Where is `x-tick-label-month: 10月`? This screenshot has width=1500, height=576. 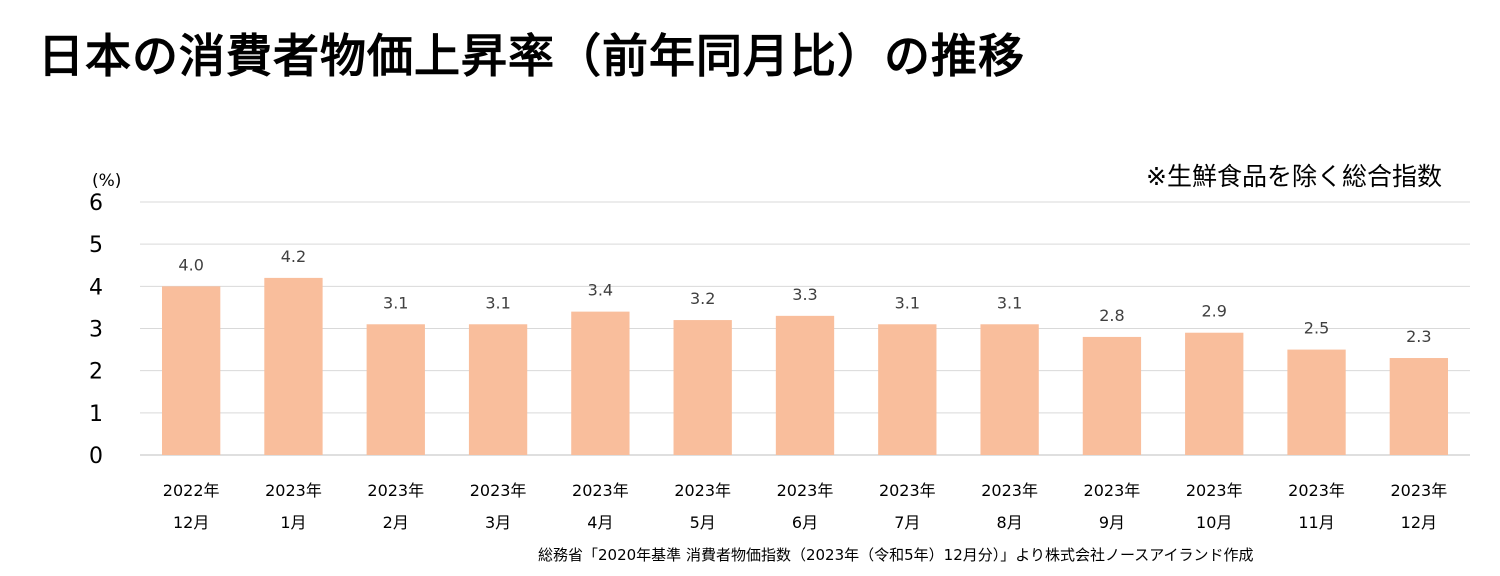
x-tick-label-month: 10月 is located at coordinates (1214, 522).